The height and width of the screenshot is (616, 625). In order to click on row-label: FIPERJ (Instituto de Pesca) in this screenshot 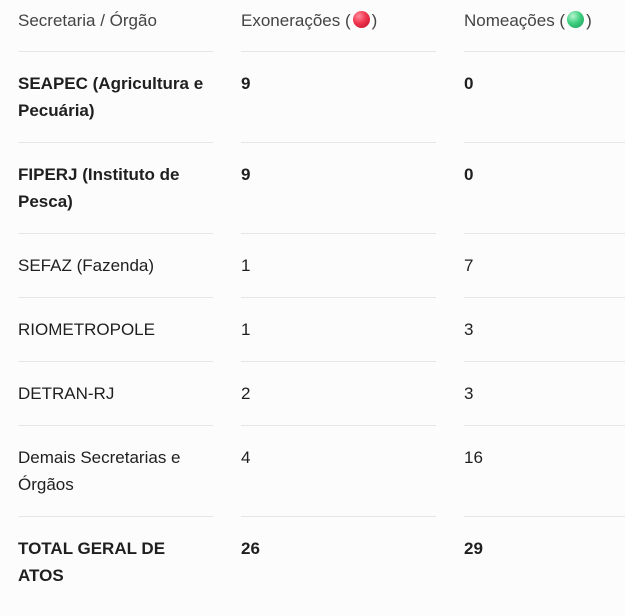, I will do `click(115, 187)`.